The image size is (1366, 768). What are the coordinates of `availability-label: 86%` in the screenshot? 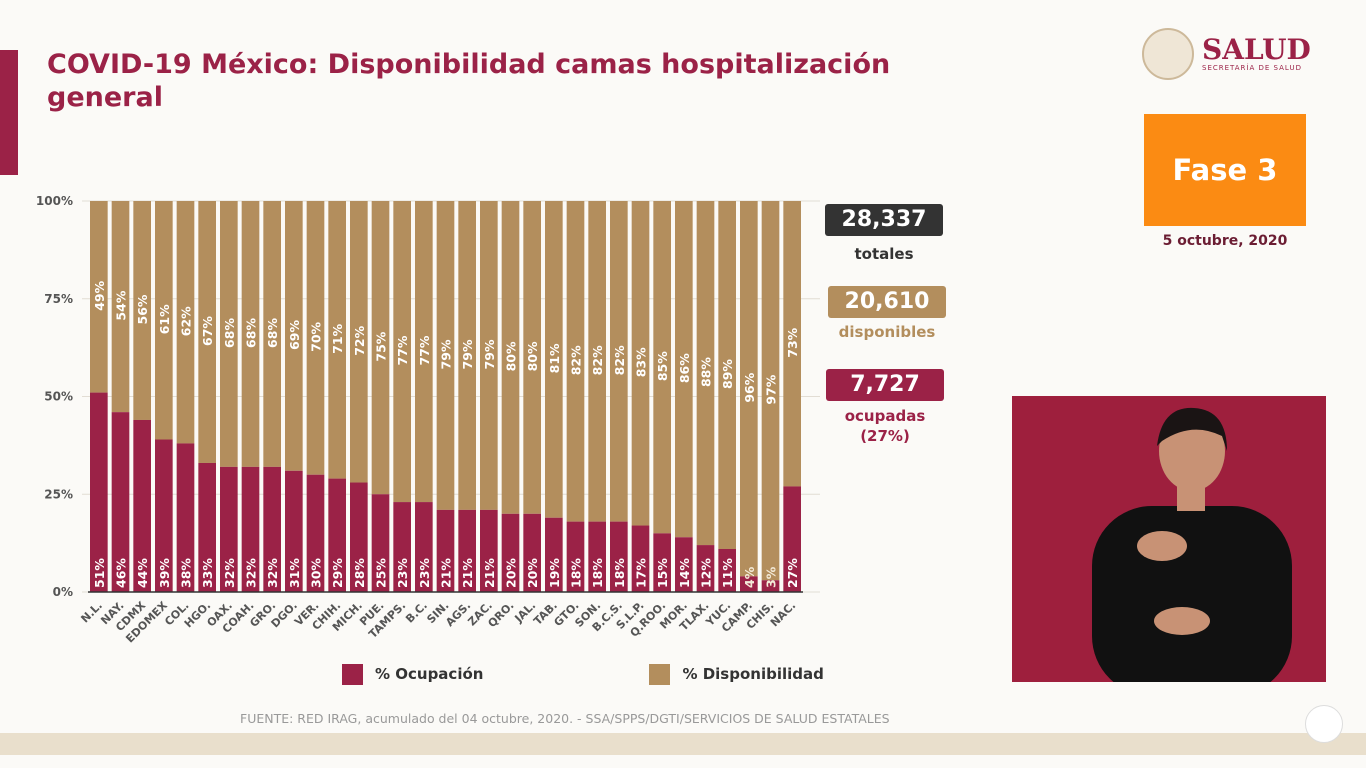 It's located at (684, 368).